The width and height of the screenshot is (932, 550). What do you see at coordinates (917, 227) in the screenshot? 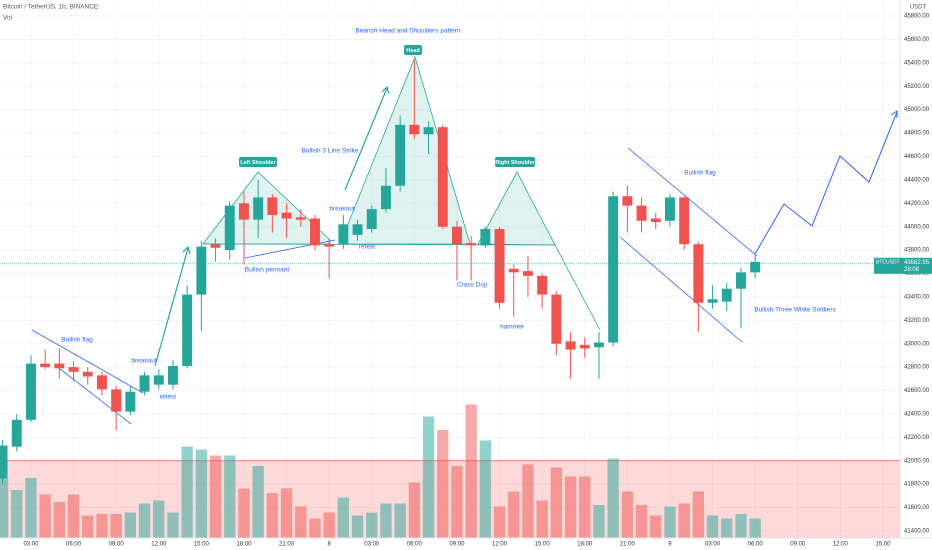
I see `y-tick-label: 44000.00` at bounding box center [917, 227].